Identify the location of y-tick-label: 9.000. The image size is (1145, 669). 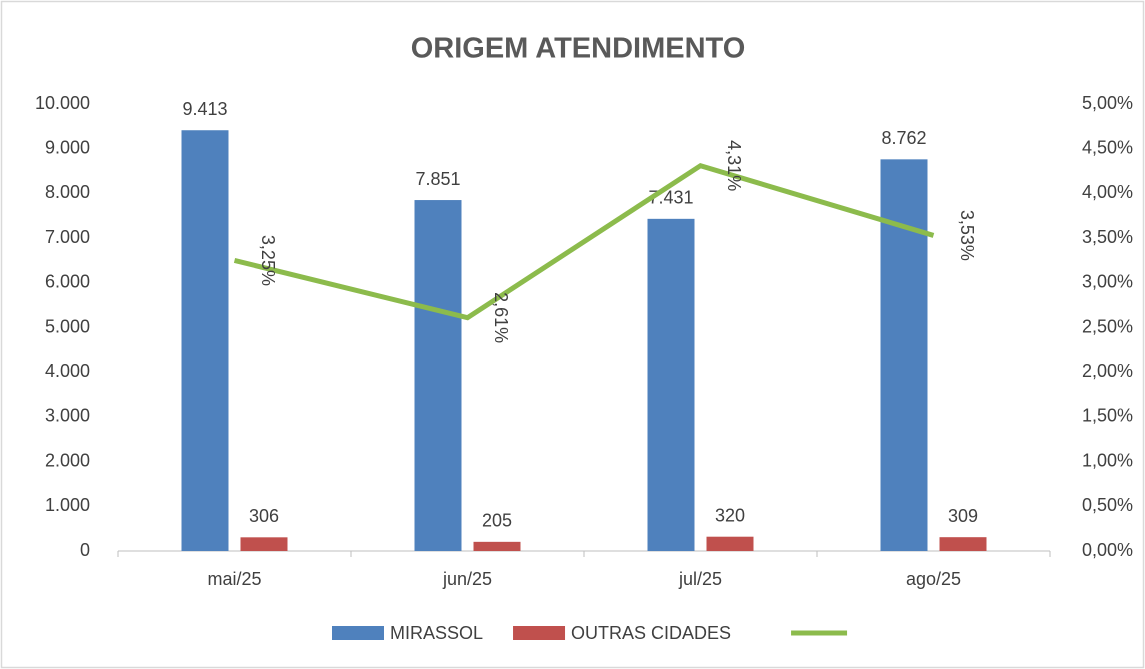
(67, 147).